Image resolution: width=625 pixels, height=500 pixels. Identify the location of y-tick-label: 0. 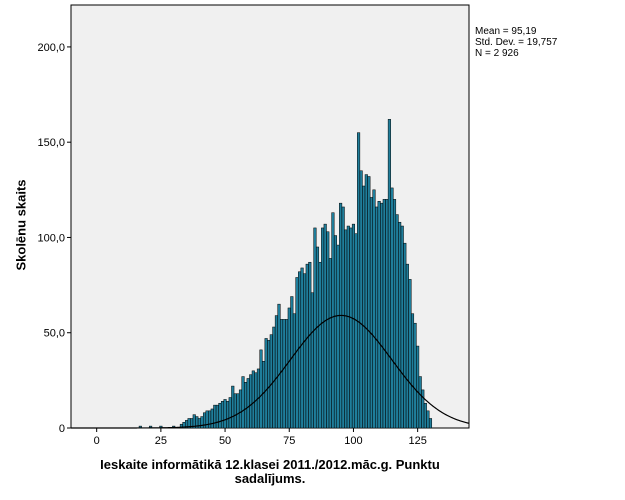
(62, 429).